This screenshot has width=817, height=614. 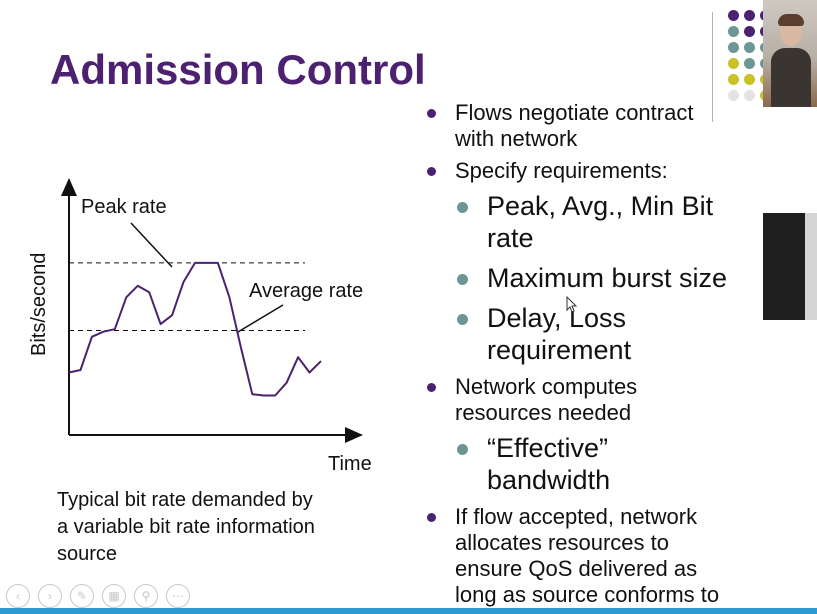 What do you see at coordinates (124, 207) in the screenshot?
I see `peak-rate-label: Peak rate` at bounding box center [124, 207].